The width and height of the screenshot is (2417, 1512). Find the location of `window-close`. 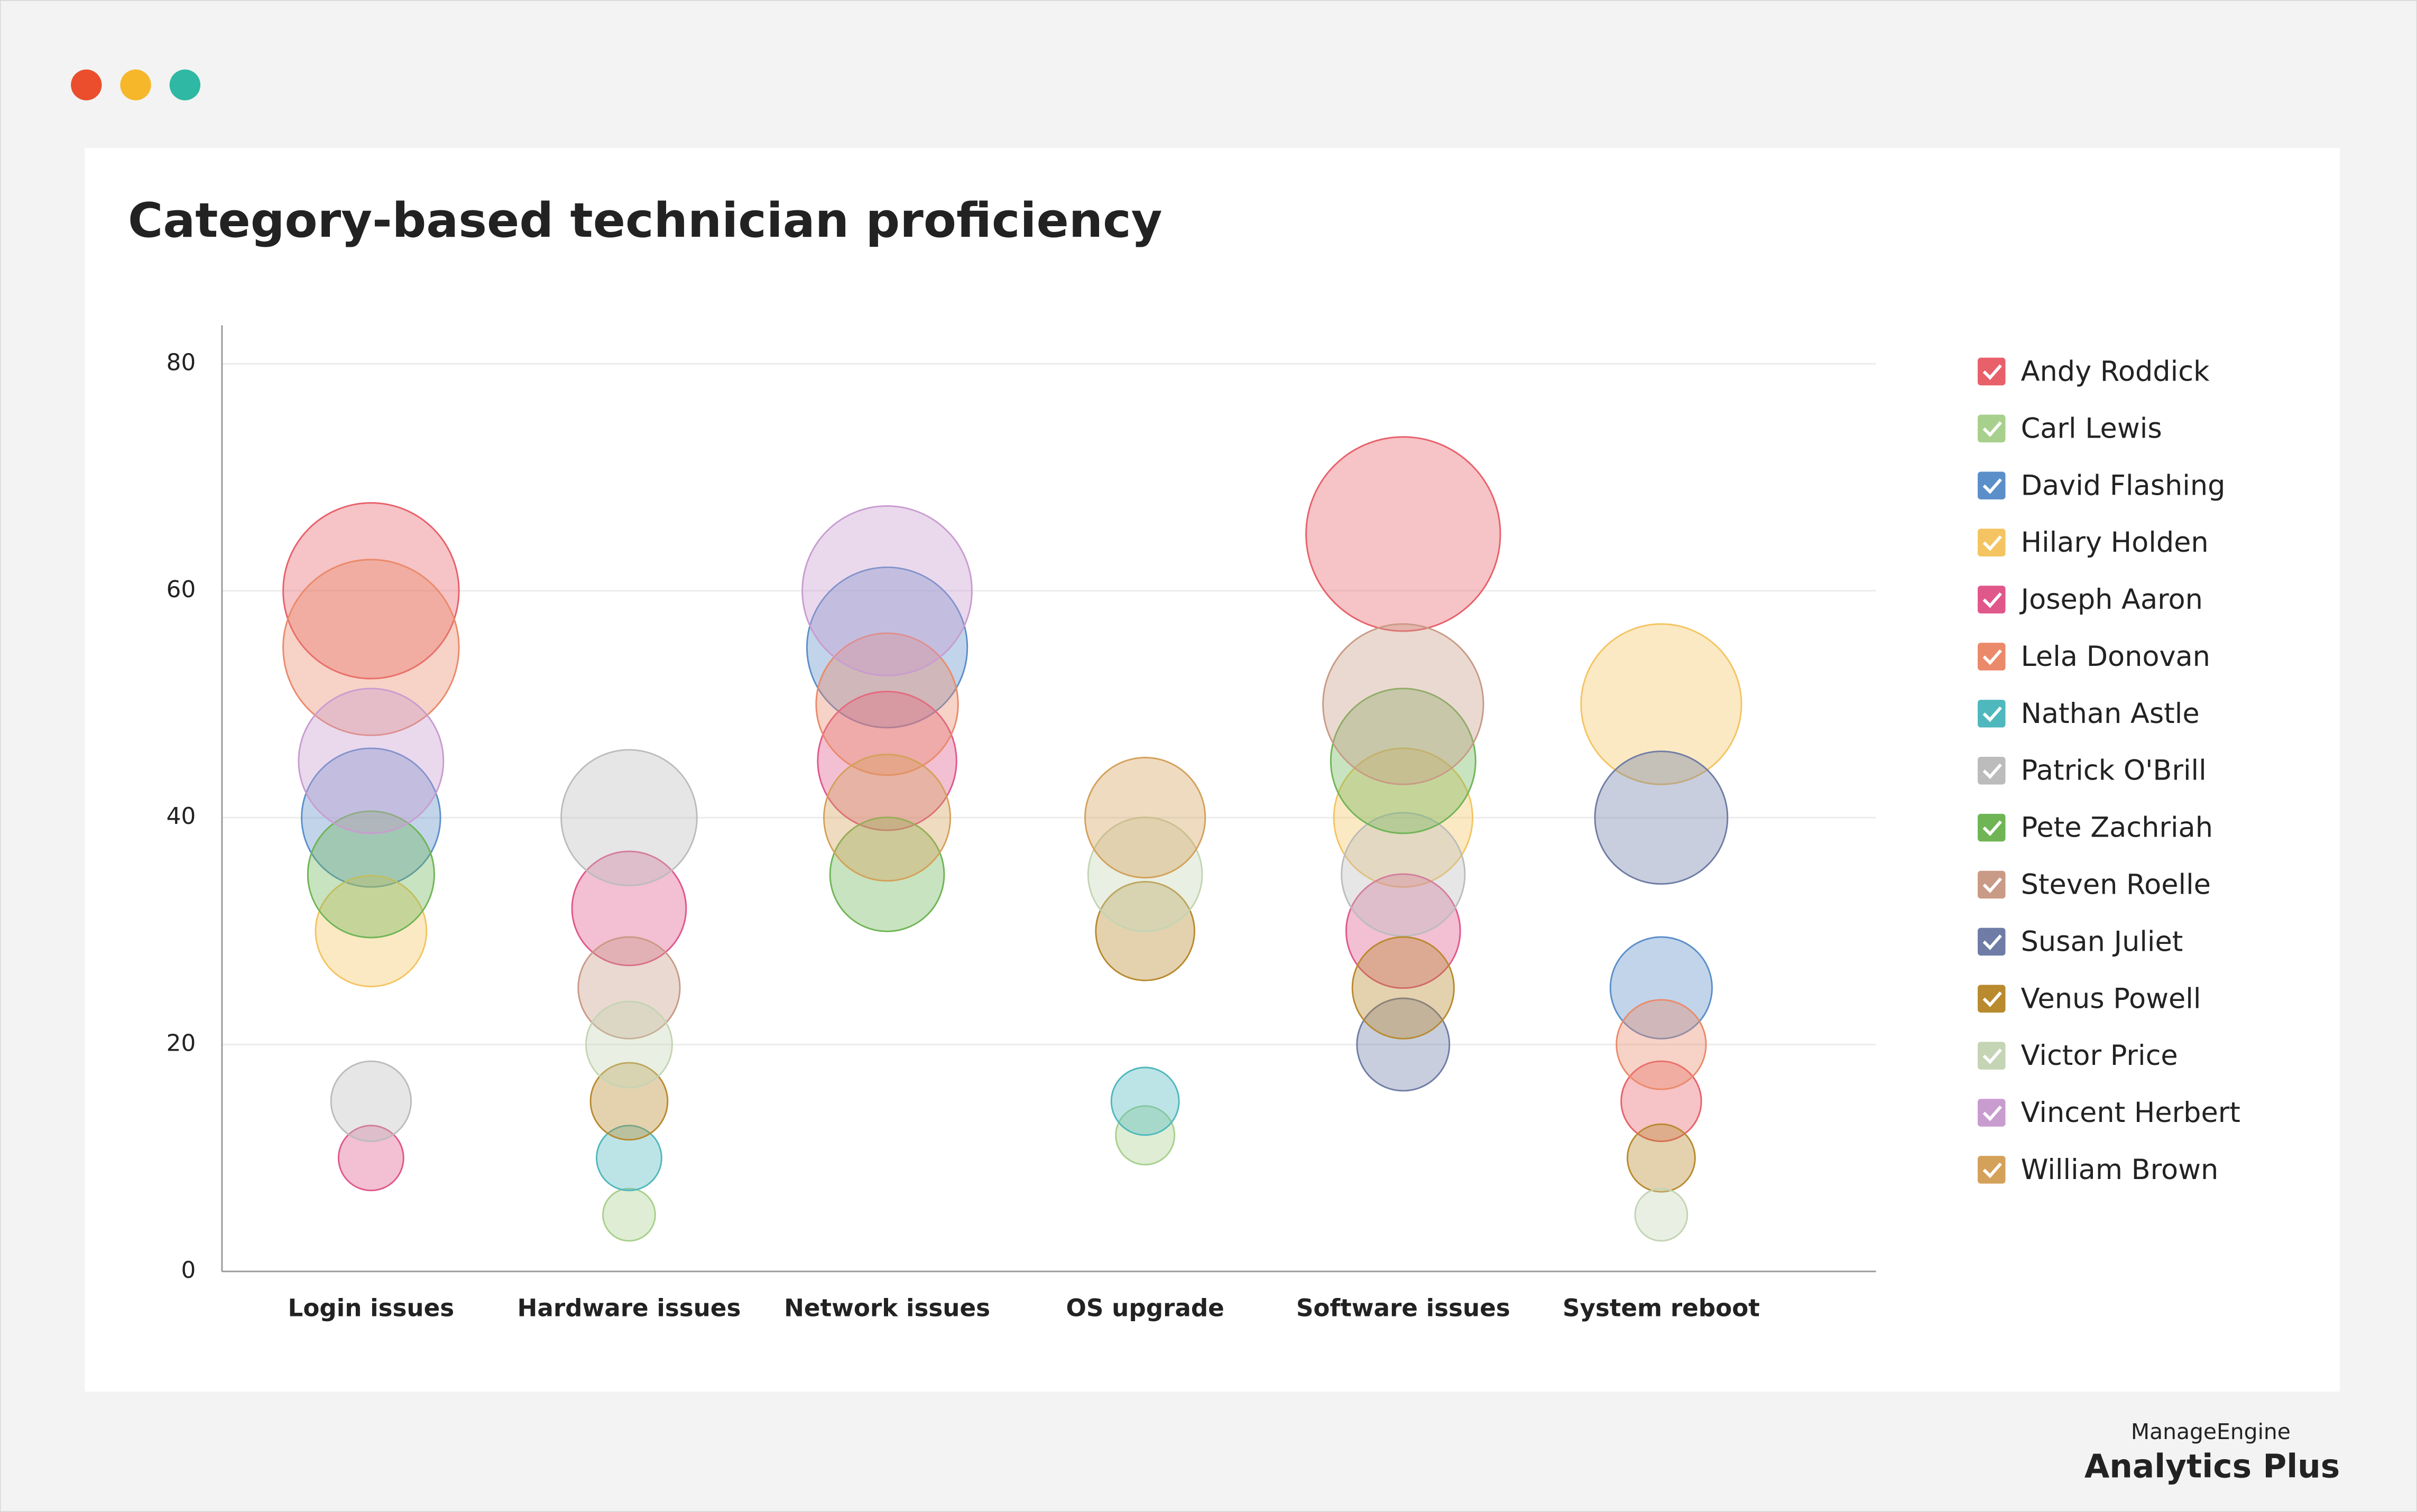

window-close is located at coordinates (86, 84).